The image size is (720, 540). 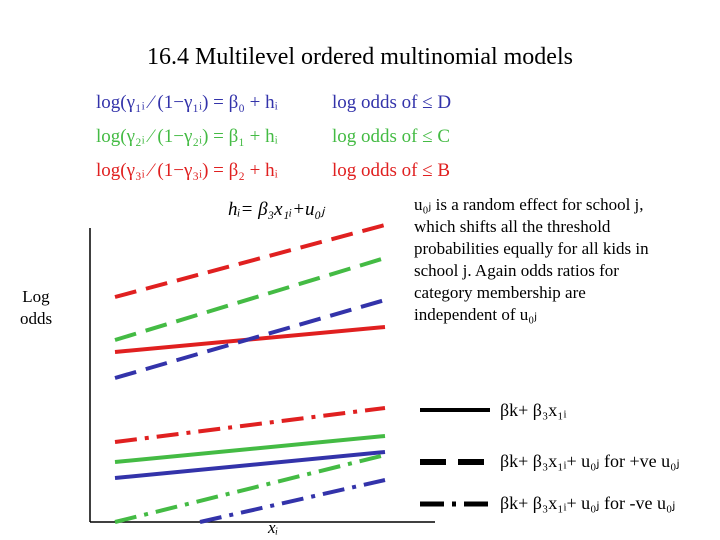 I want to click on equation-meaning: log odds of ≤ D, so click(x=392, y=102).